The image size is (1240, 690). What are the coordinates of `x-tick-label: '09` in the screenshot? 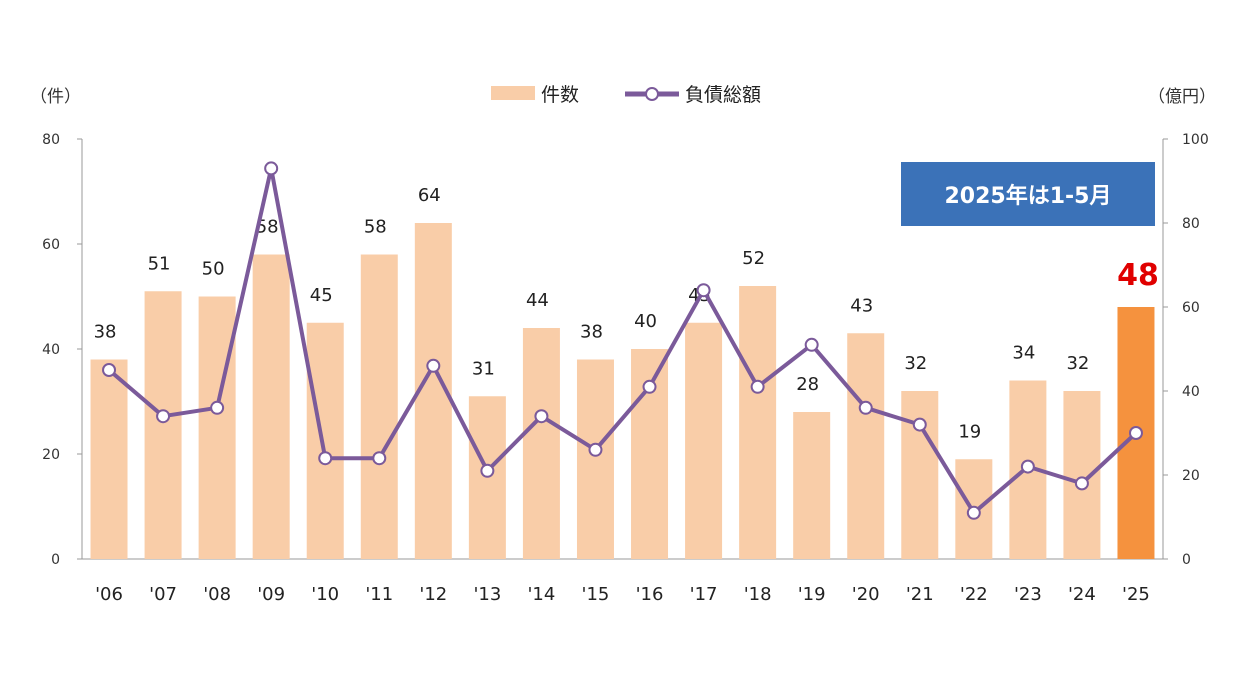 It's located at (271, 594).